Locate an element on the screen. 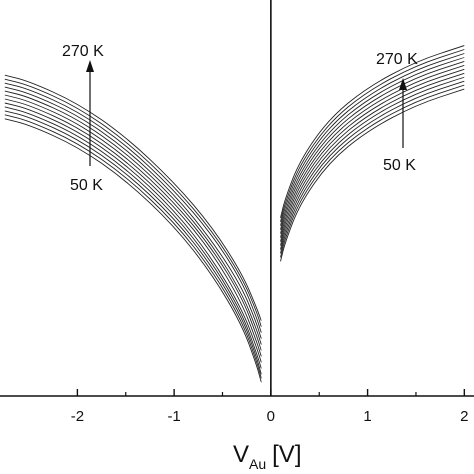 The width and height of the screenshot is (474, 474). series-line-0-positive is located at coordinates (372, 175).